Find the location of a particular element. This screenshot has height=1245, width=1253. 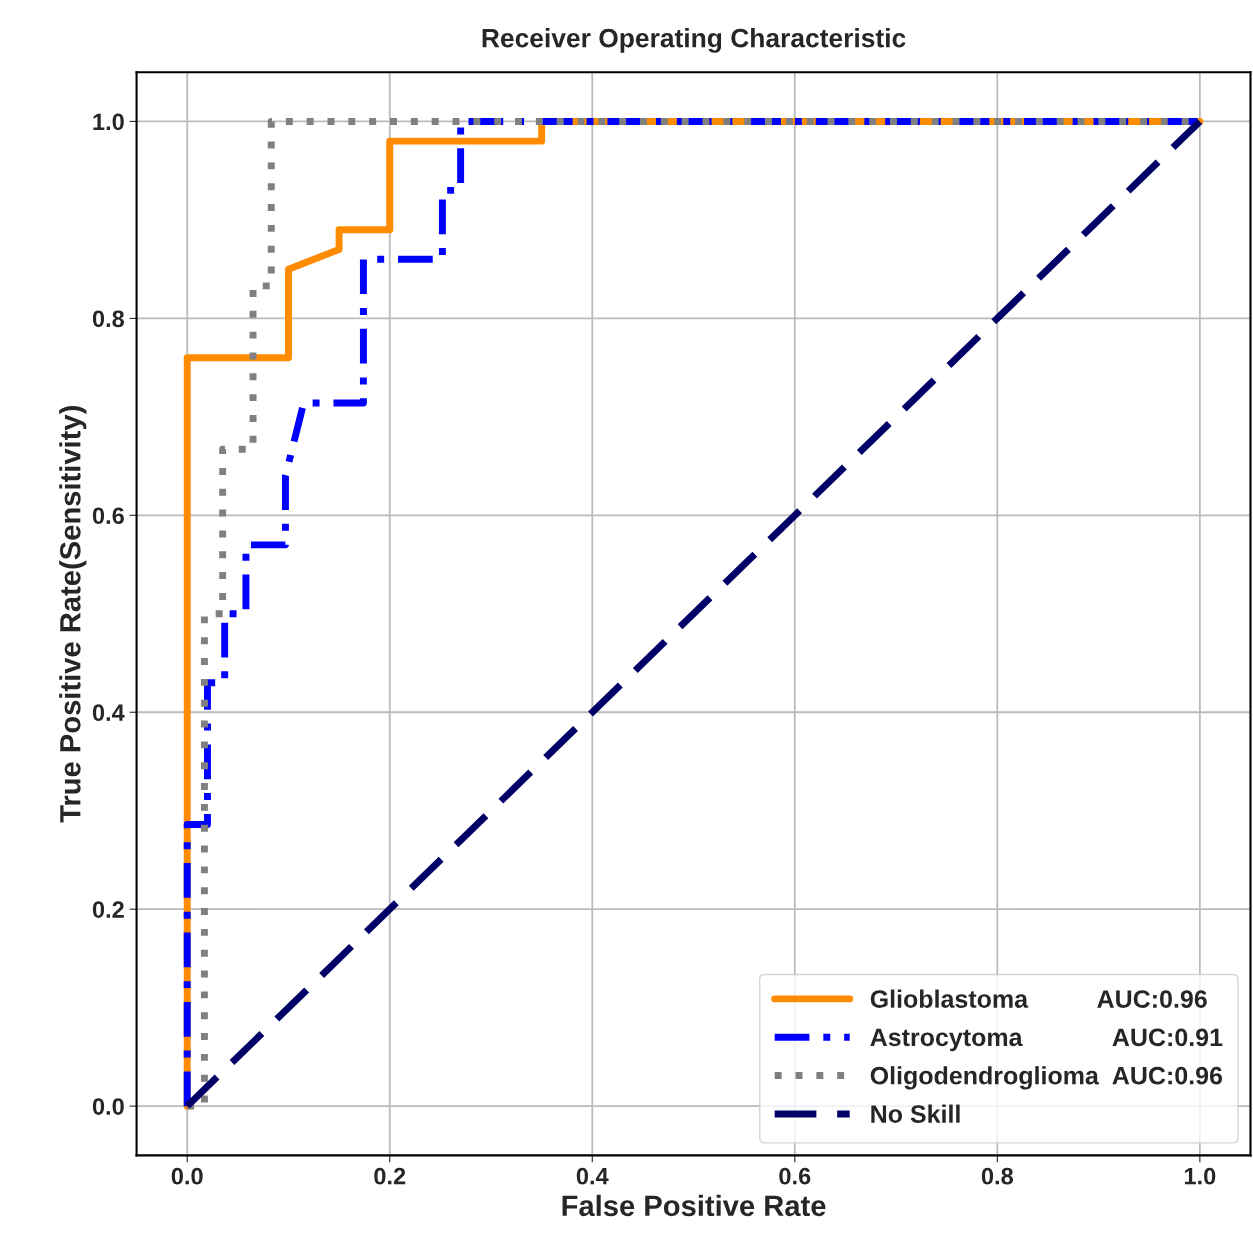

x-tick-label: 0.2 is located at coordinates (390, 1176).